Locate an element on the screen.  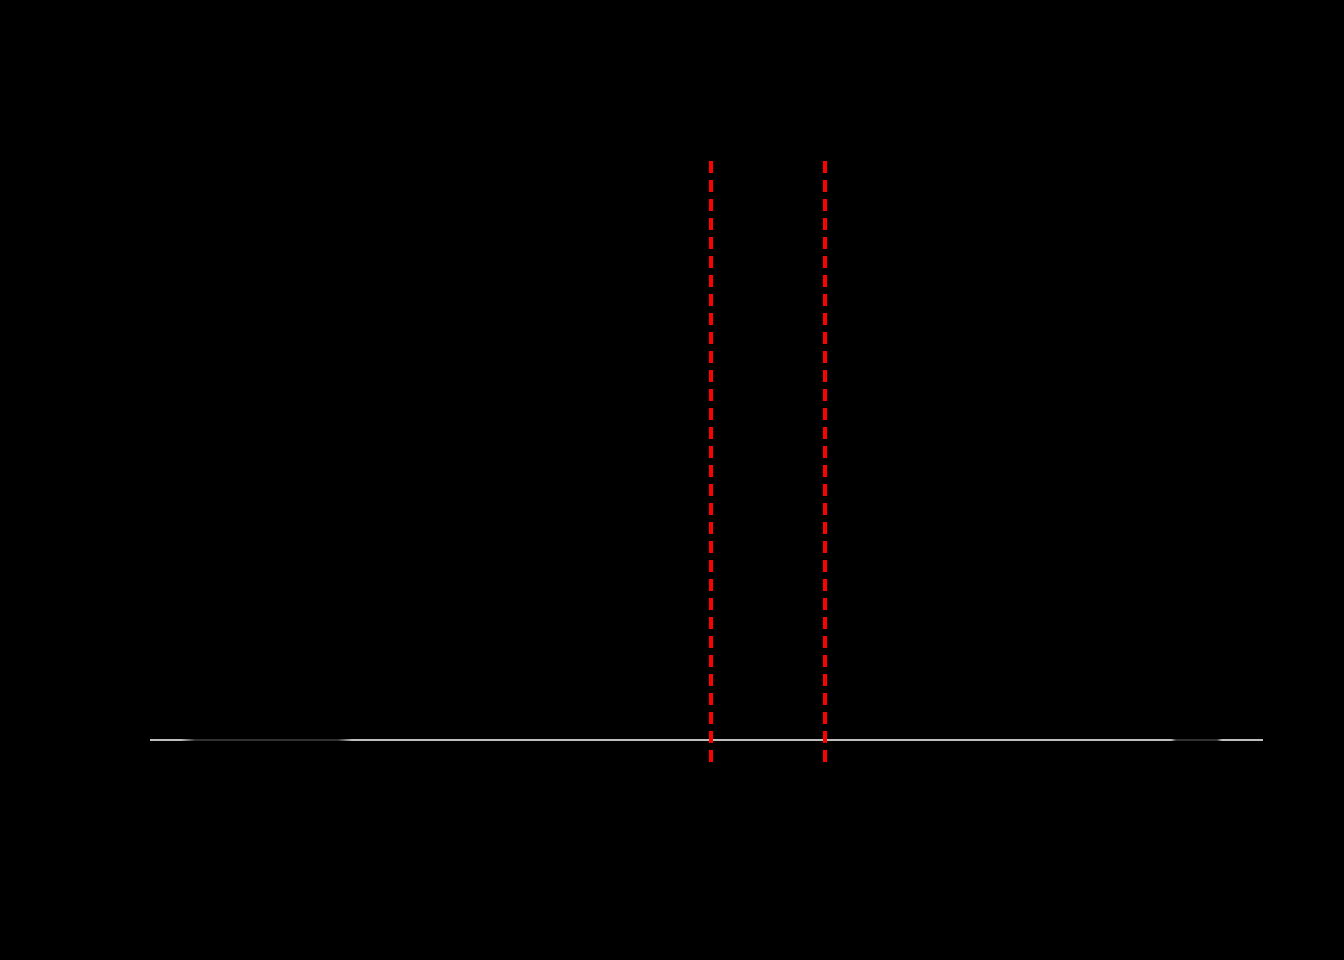
red-dashed-reference-line-left is located at coordinates (711, 463).